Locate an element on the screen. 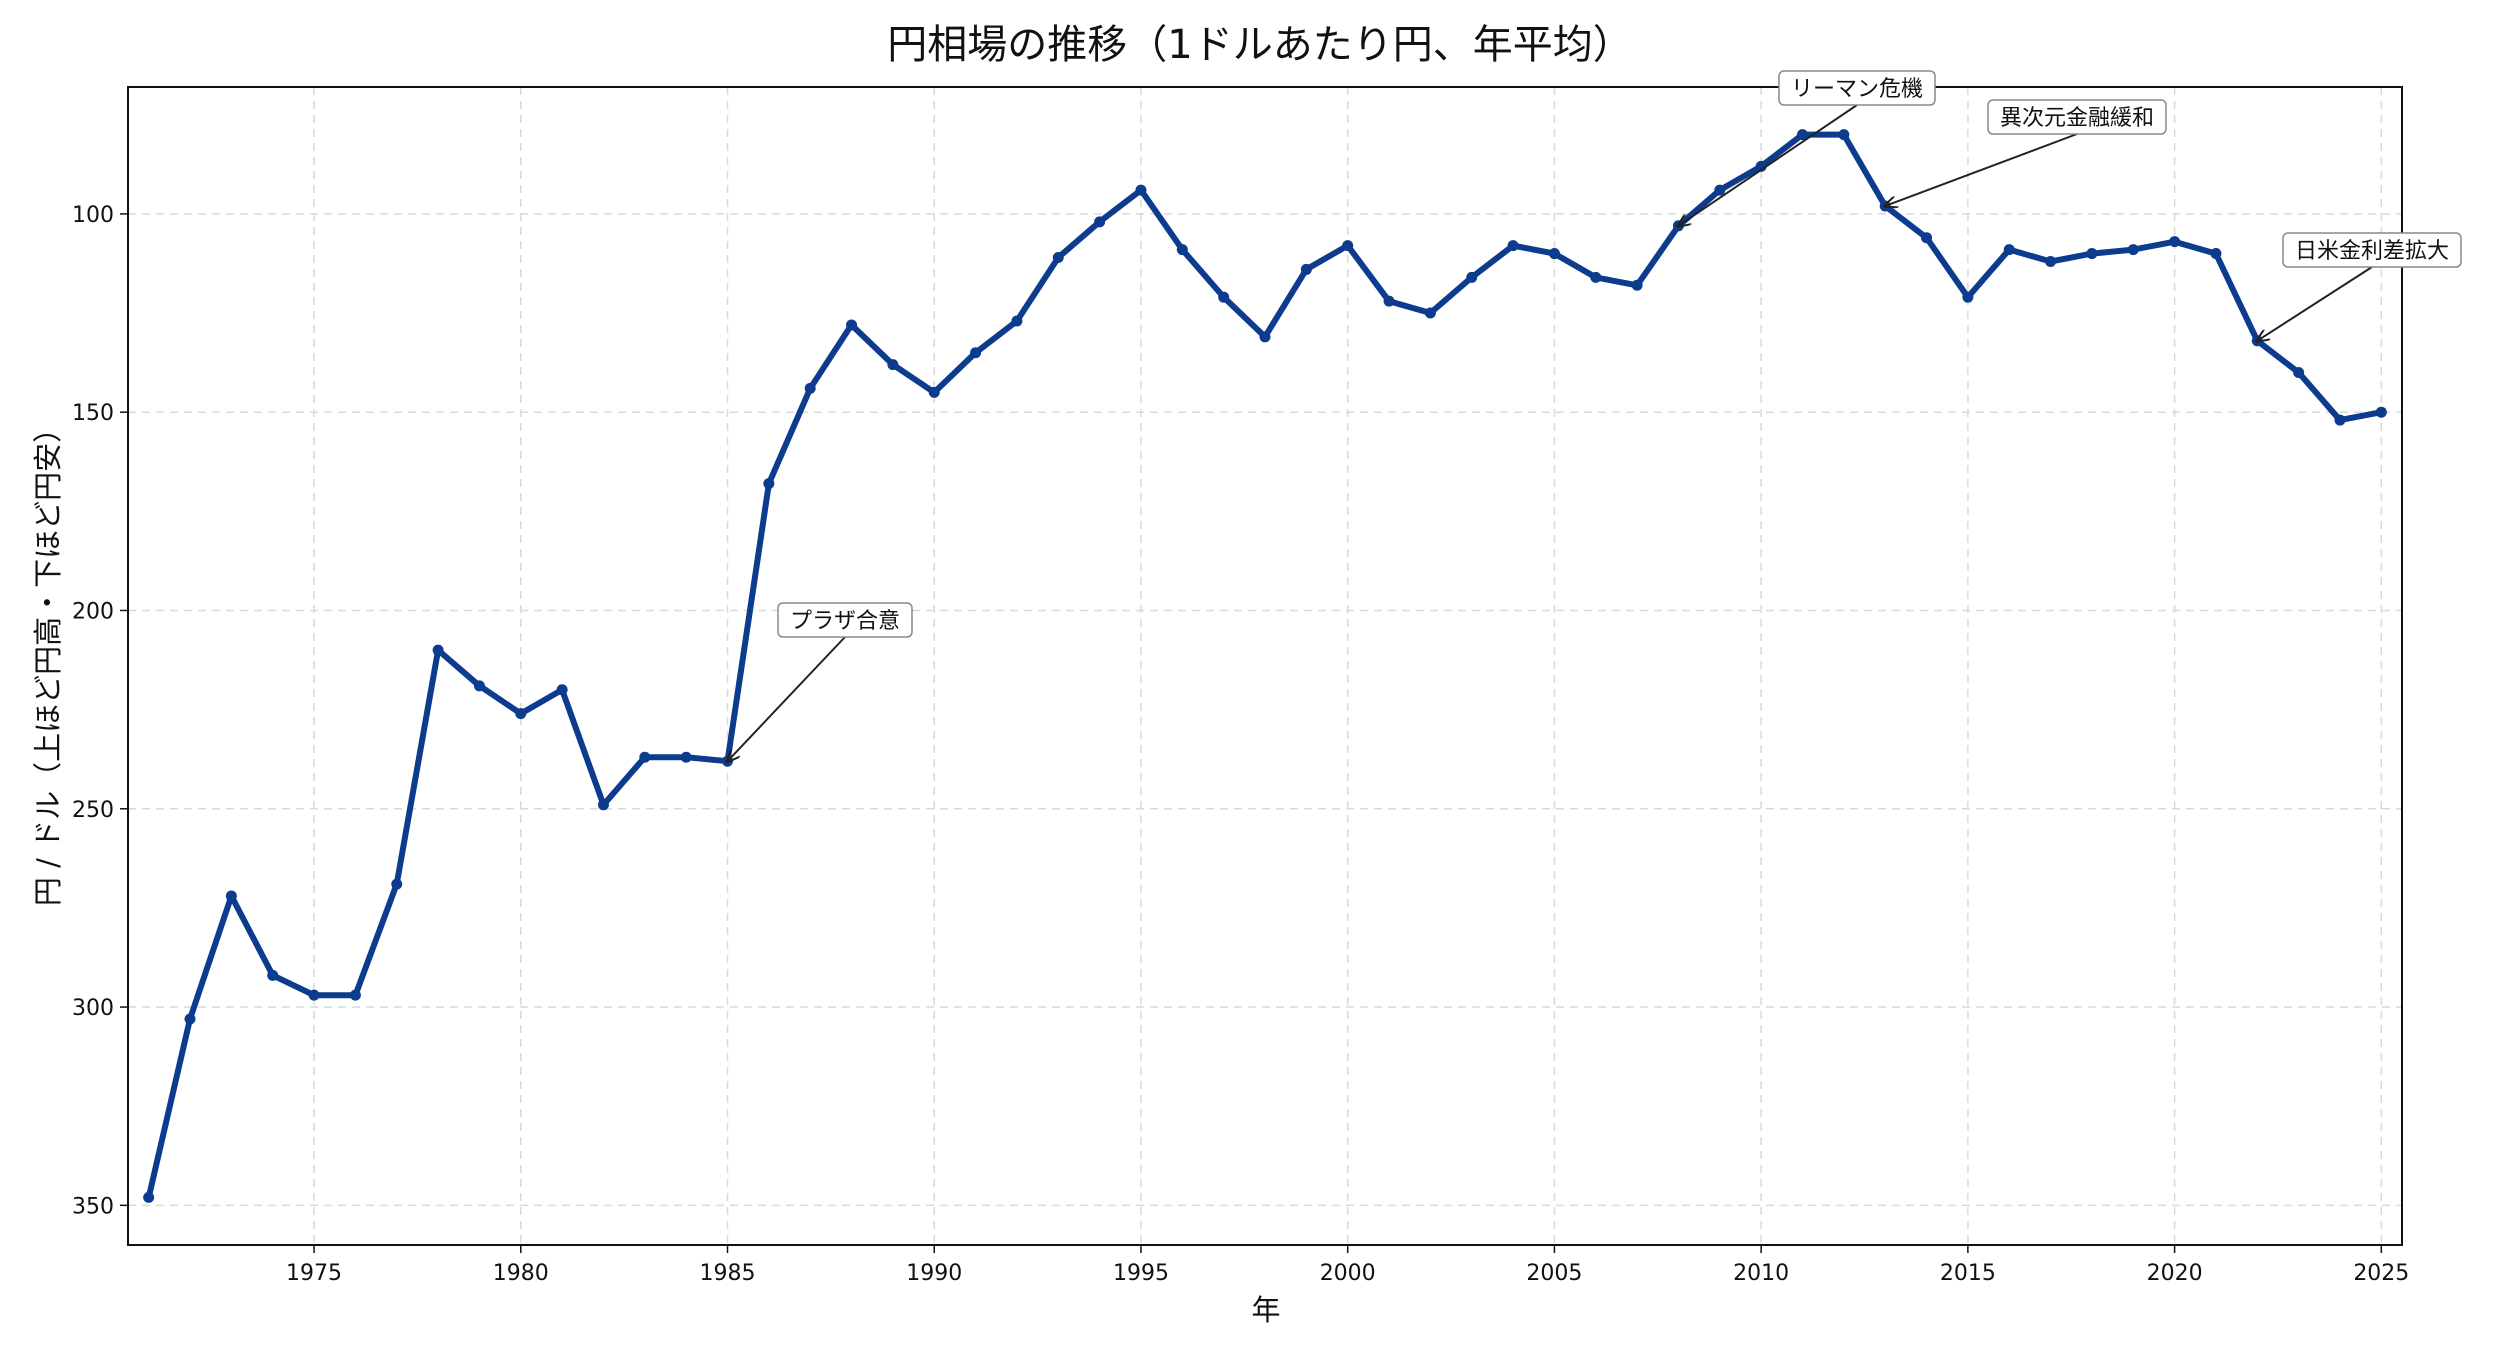  annotation-label: リーマン危機 is located at coordinates (1857, 89).